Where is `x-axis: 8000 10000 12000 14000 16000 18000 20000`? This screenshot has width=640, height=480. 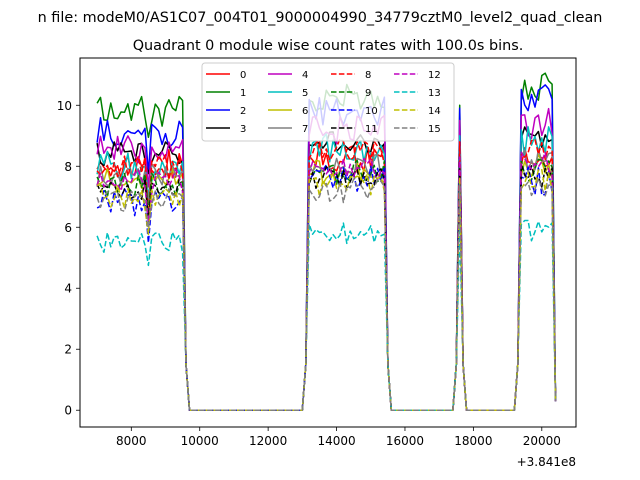
x-axis: 8000 10000 12000 14000 16000 18000 20000 is located at coordinates (338, 437).